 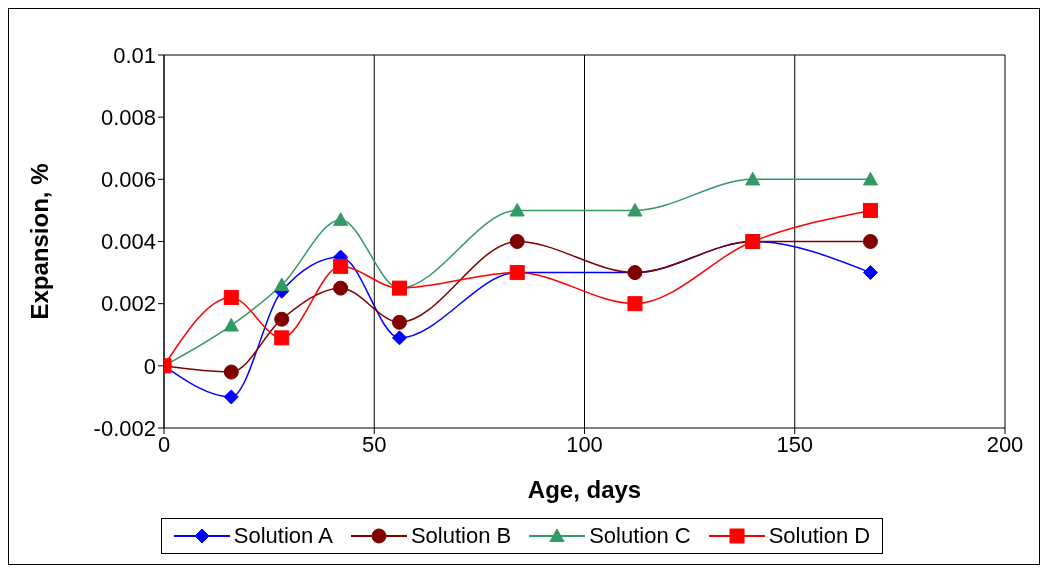 I want to click on x-tick-label: 50, so click(x=374, y=444).